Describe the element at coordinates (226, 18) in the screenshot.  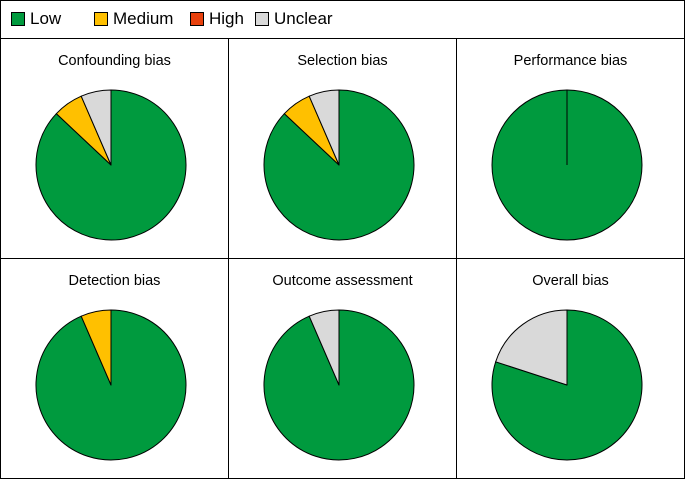
I see `legend-label-high: High` at that location.